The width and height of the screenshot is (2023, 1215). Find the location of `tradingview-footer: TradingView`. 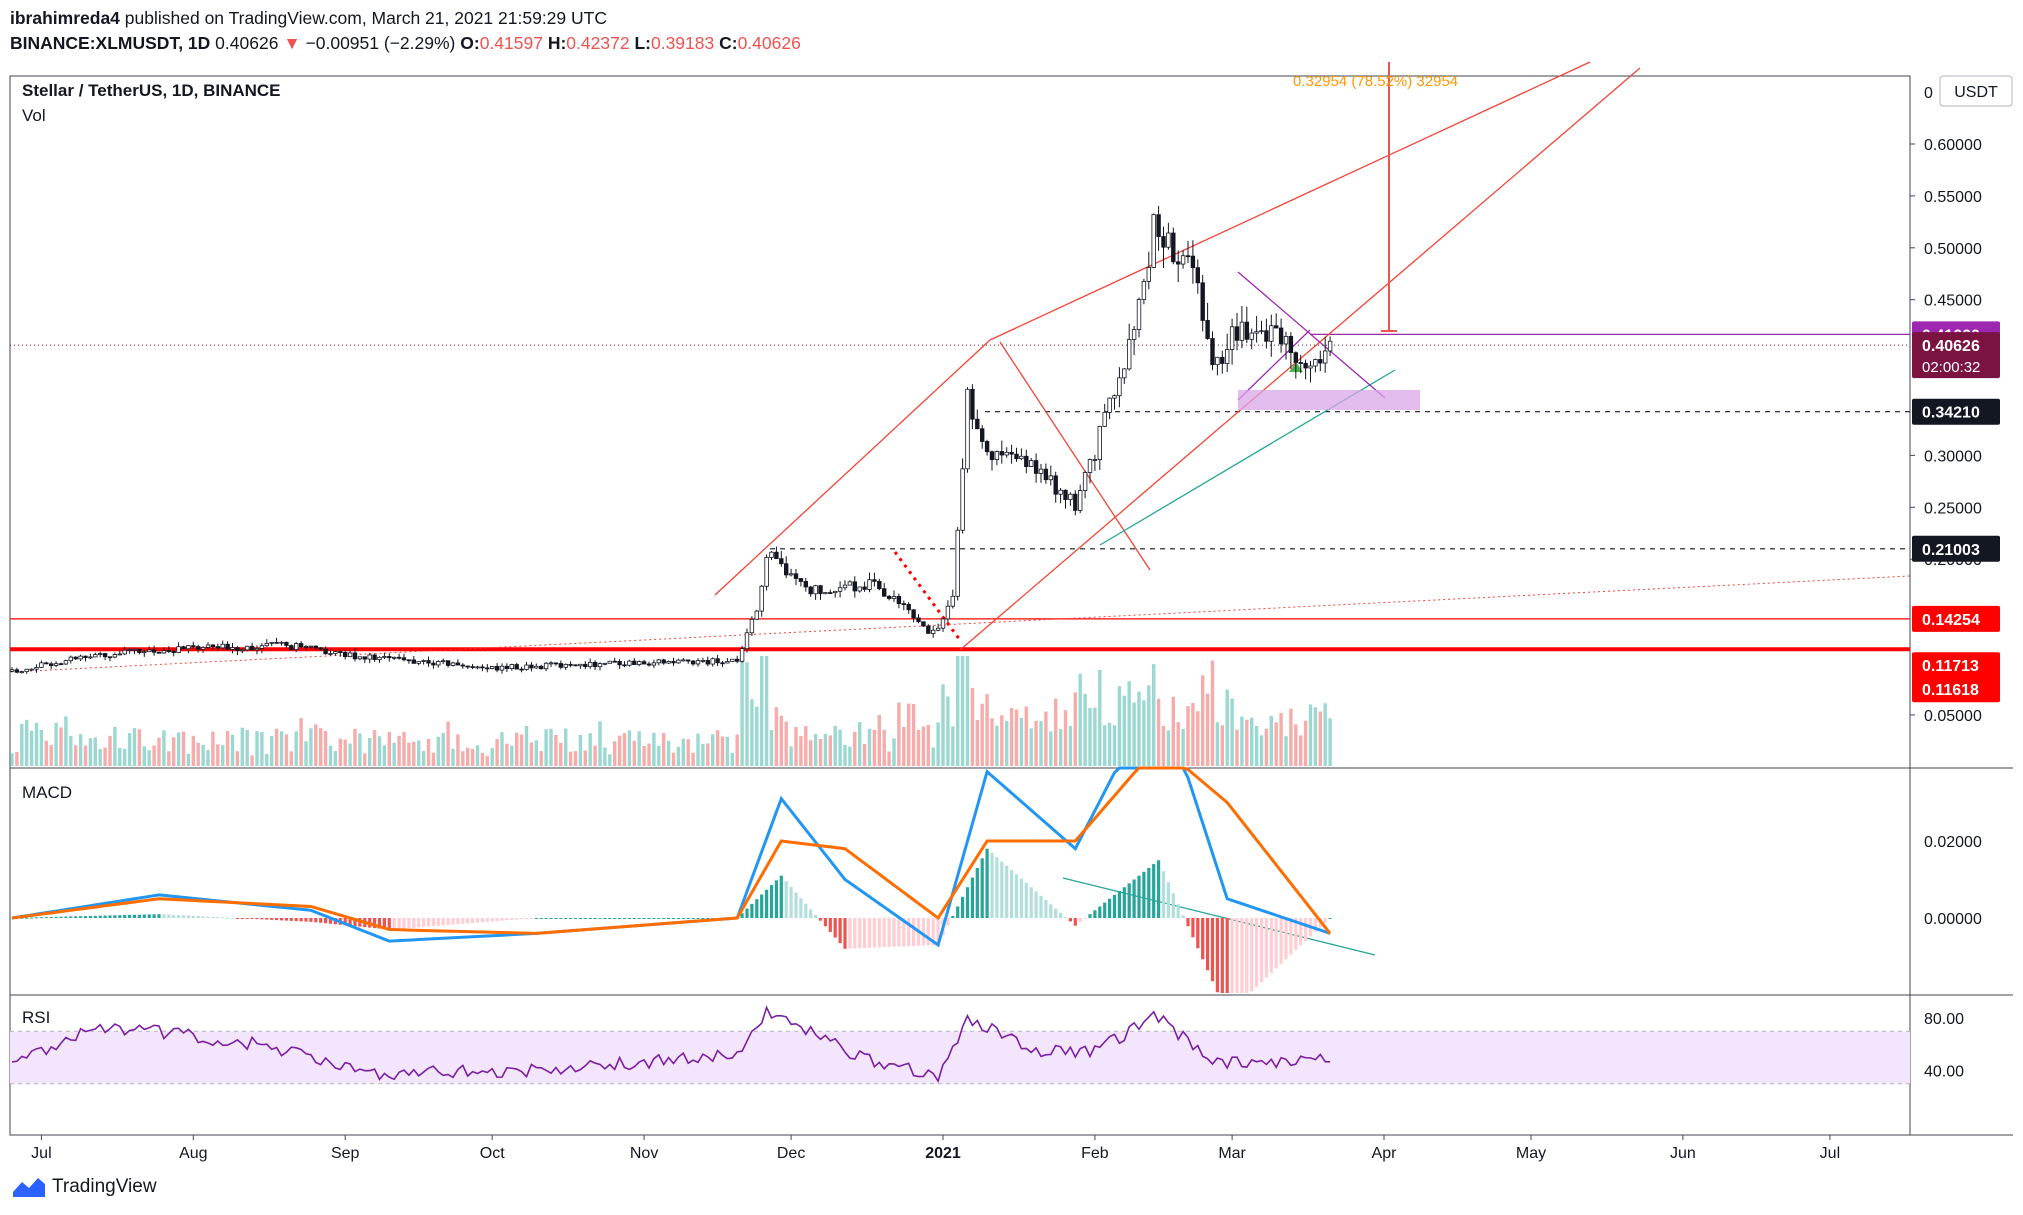

tradingview-footer: TradingView is located at coordinates (84, 1187).